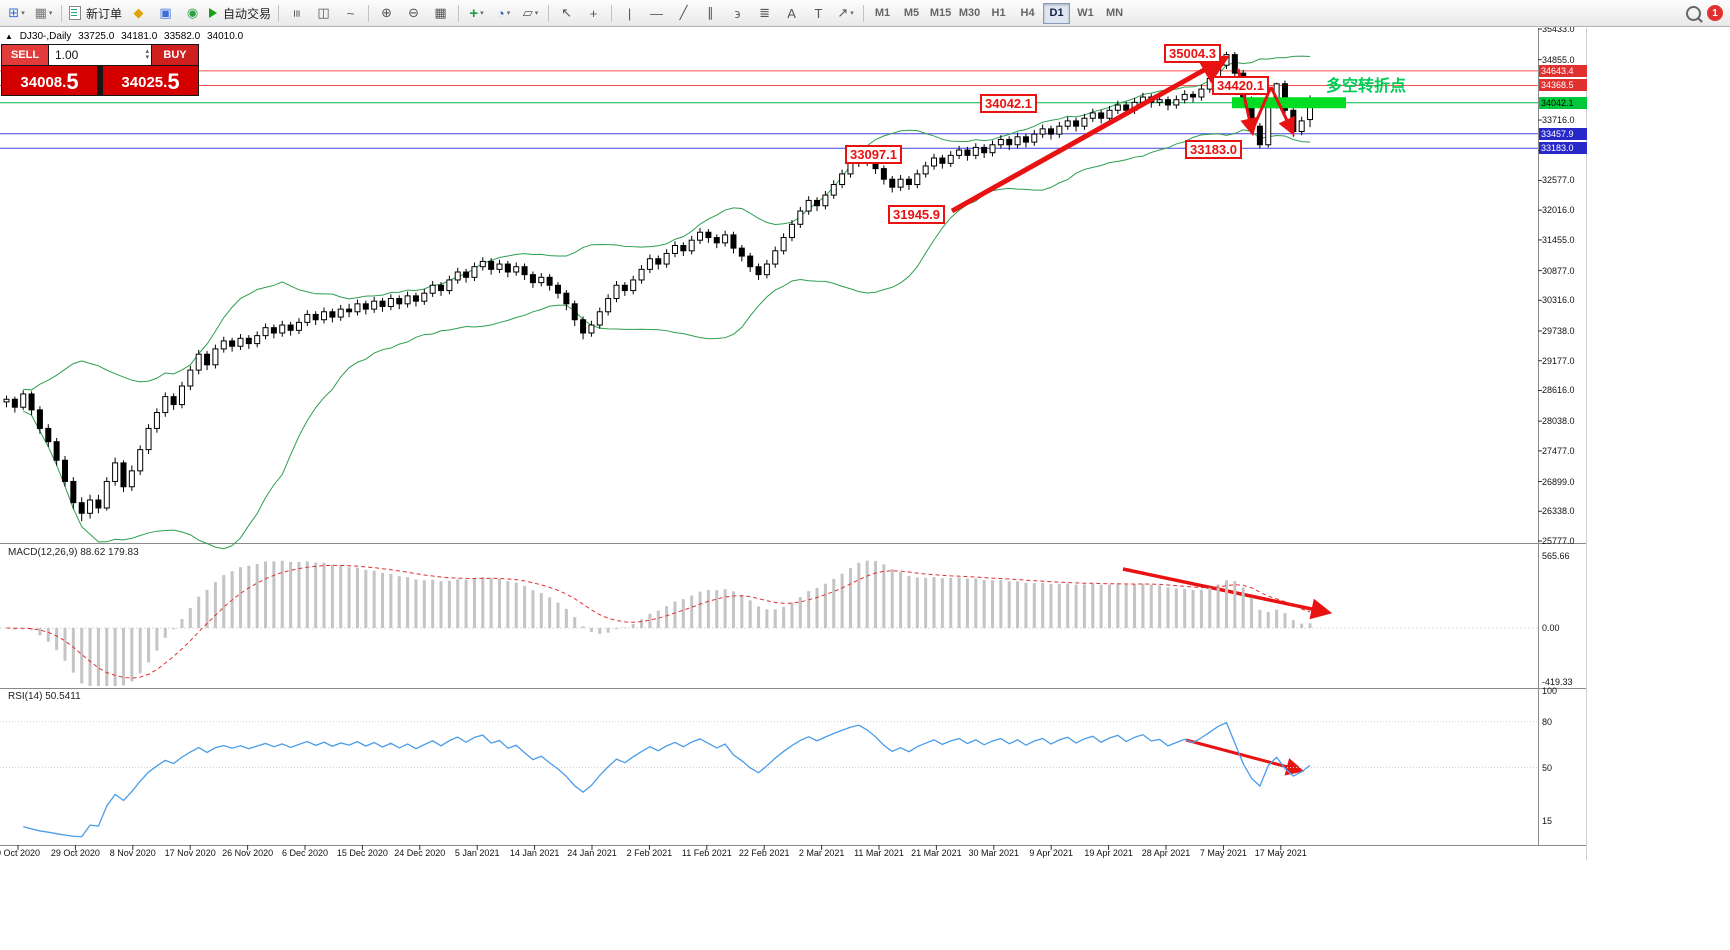 The width and height of the screenshot is (1730, 950). I want to click on zoom-out-button: ⊖, so click(413, 13).